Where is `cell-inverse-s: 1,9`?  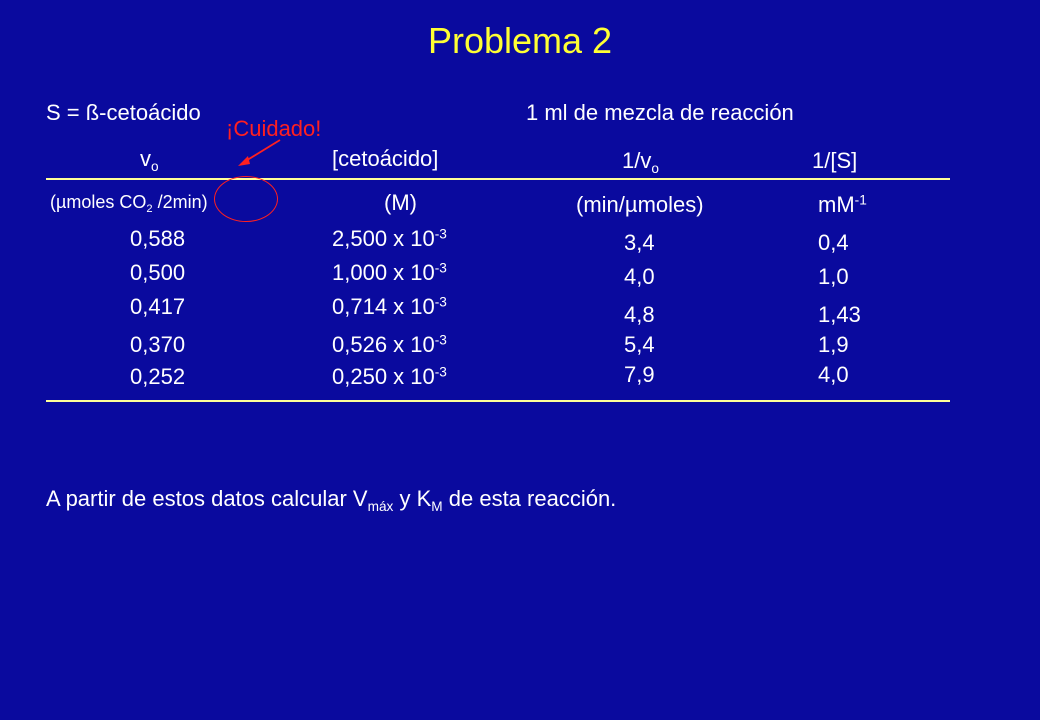 cell-inverse-s: 1,9 is located at coordinates (833, 344).